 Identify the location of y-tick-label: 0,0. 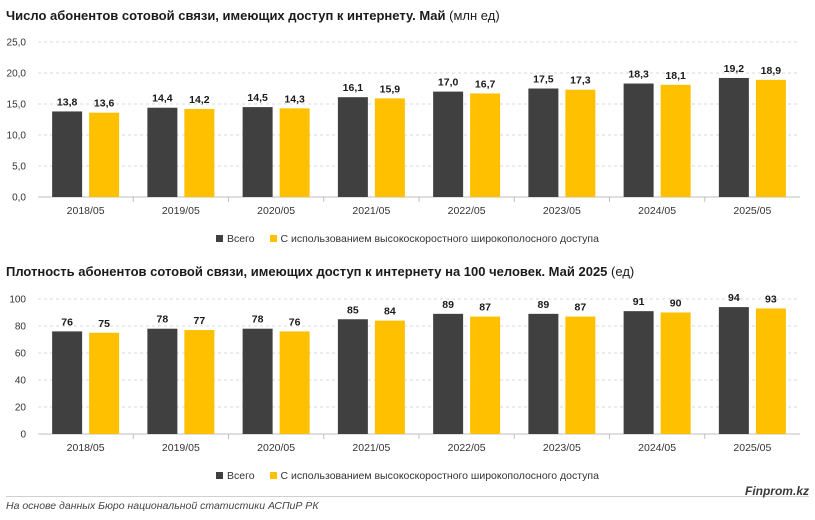
(19, 198).